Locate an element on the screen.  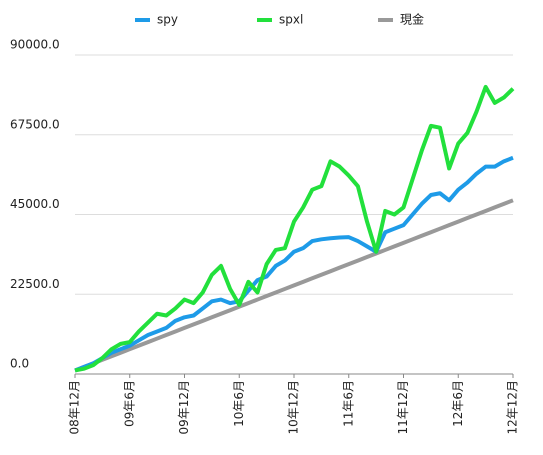
x-tick-label: 08年12月 is located at coordinates (75, 407).